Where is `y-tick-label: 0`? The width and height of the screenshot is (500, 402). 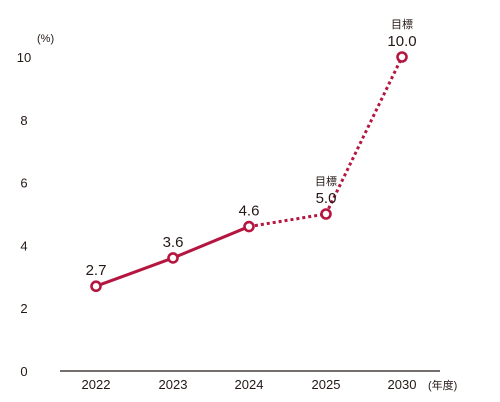 y-tick-label: 0 is located at coordinates (23, 371).